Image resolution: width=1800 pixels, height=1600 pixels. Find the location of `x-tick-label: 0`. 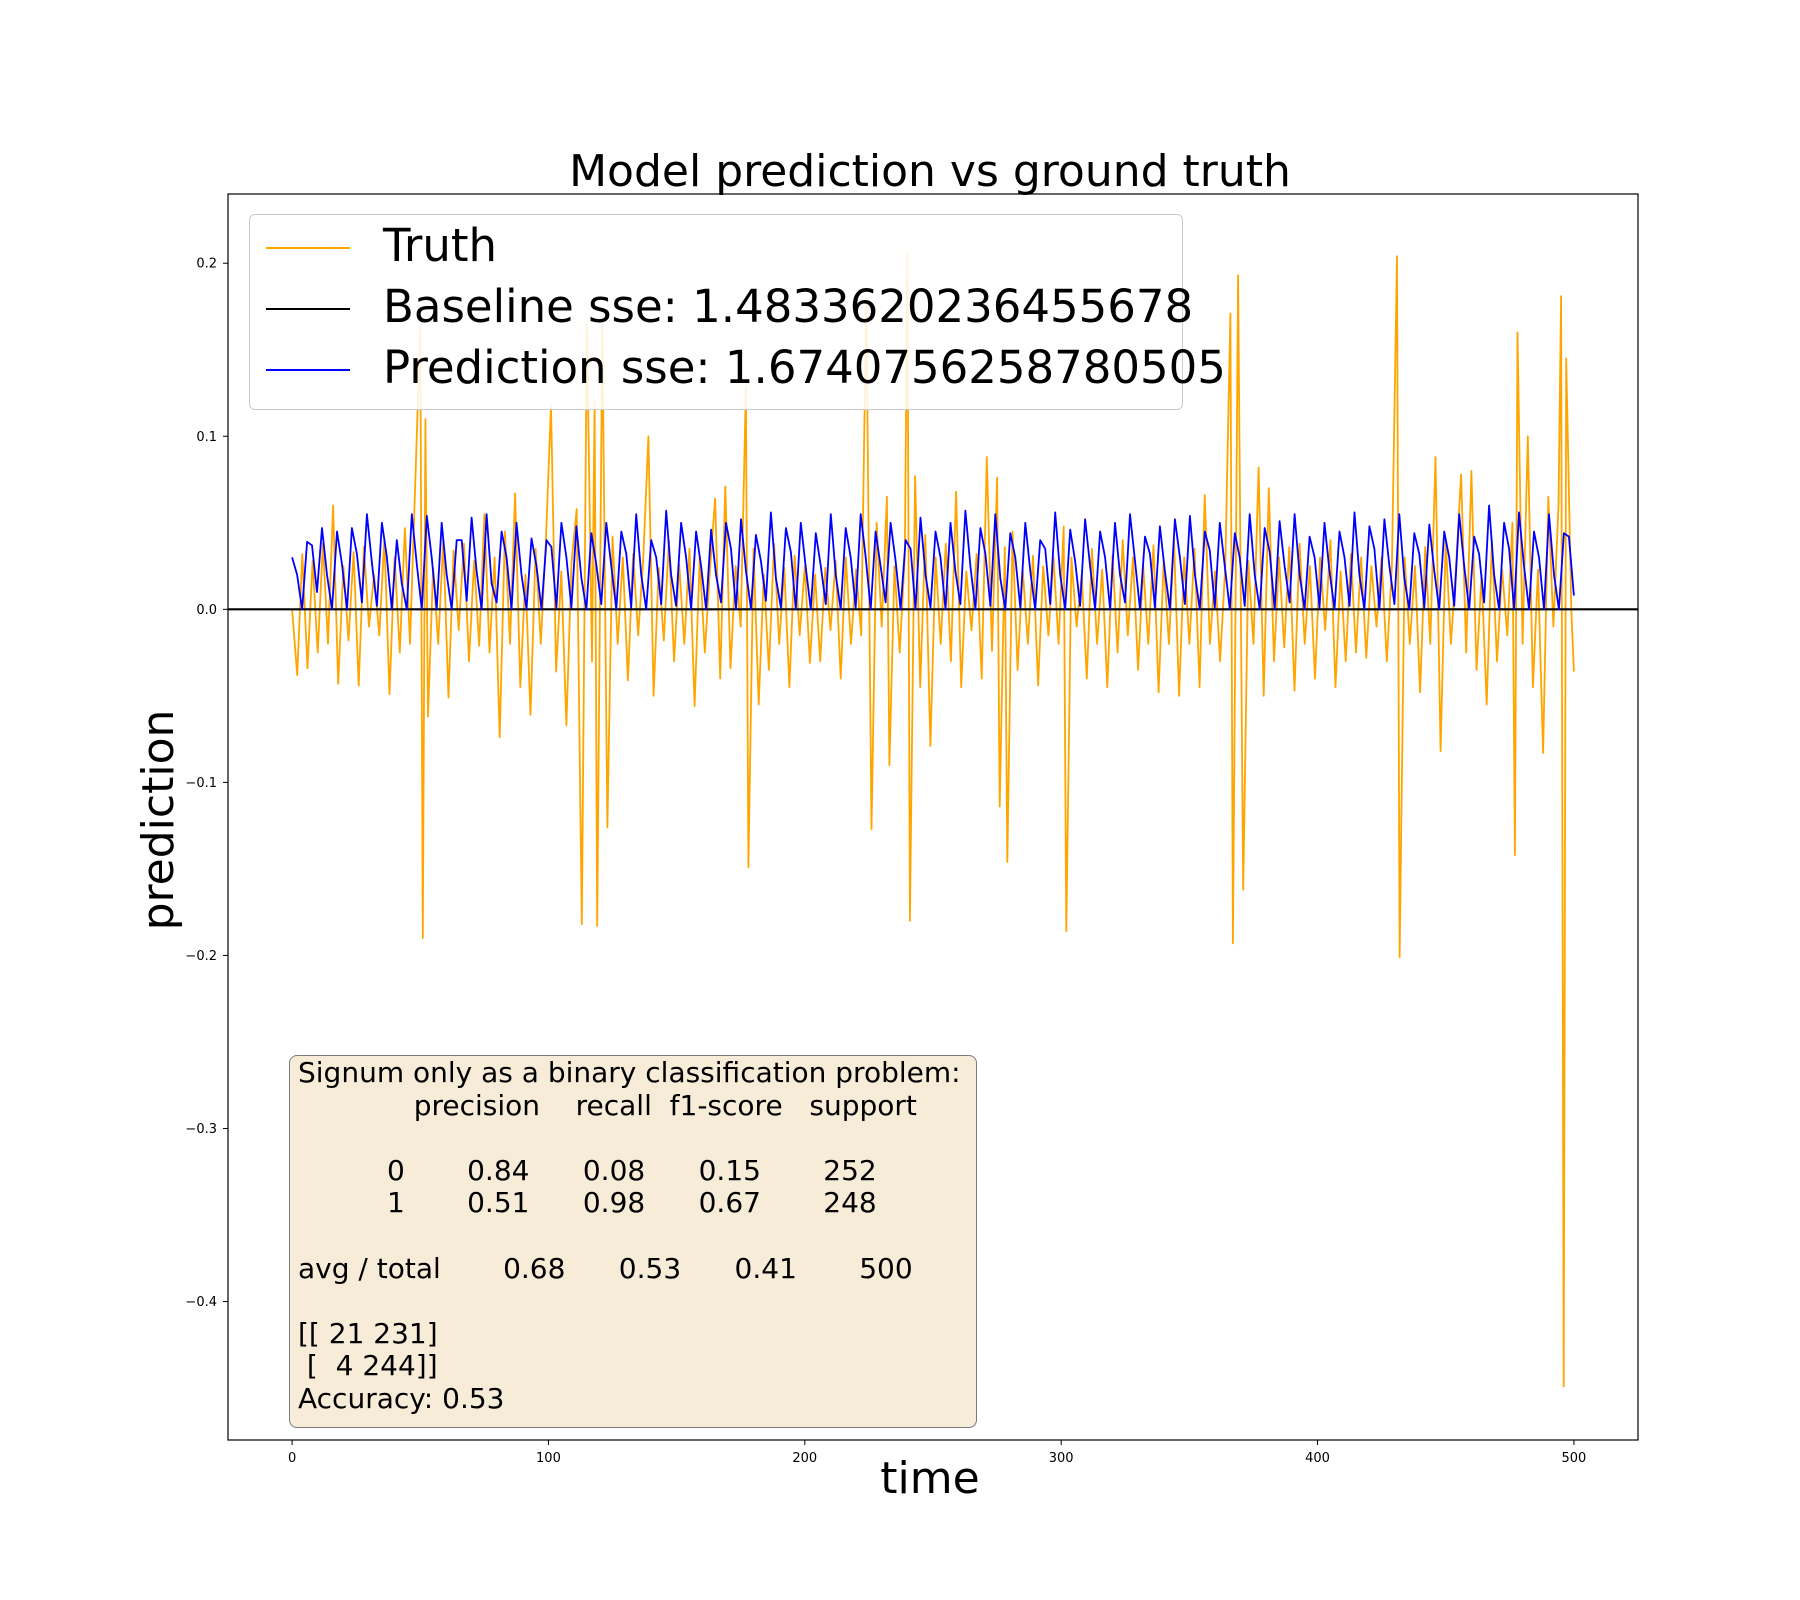

x-tick-label: 0 is located at coordinates (292, 1458).